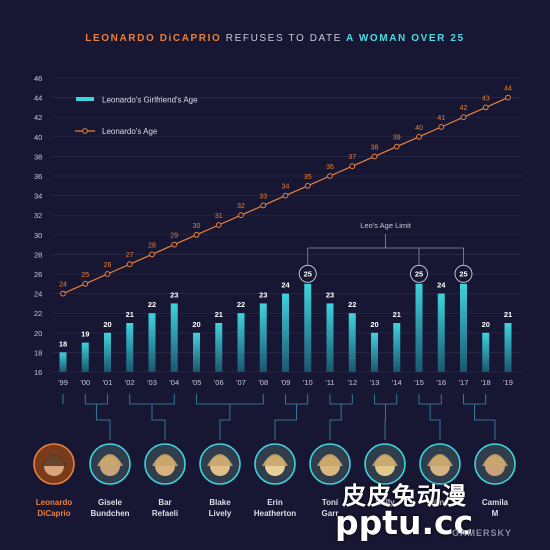  What do you see at coordinates (419, 382) in the screenshot?
I see `x-tick-label: '15` at bounding box center [419, 382].